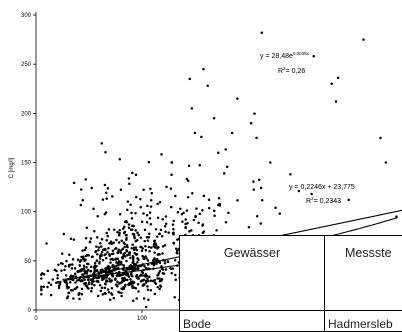 This screenshot has height=332, width=402. I want to click on linear-r2-value: = 0,2343, so click(328, 201).